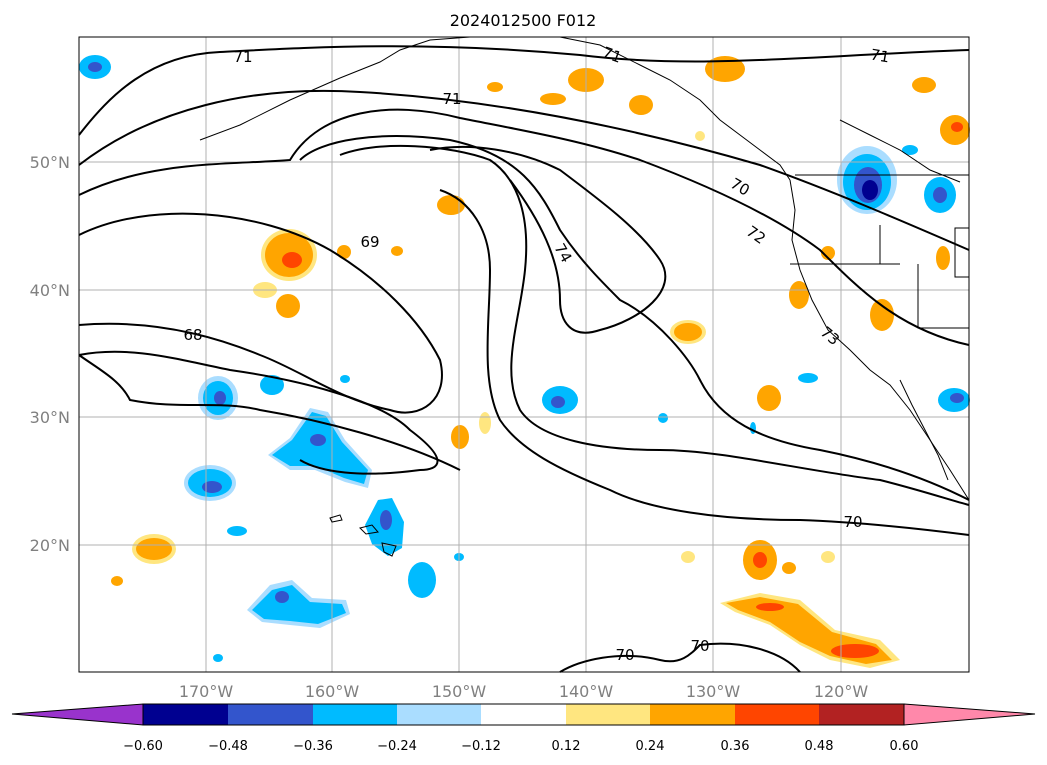 The width and height of the screenshot is (1047, 765). I want to click on lat-label: 30°N, so click(50, 417).